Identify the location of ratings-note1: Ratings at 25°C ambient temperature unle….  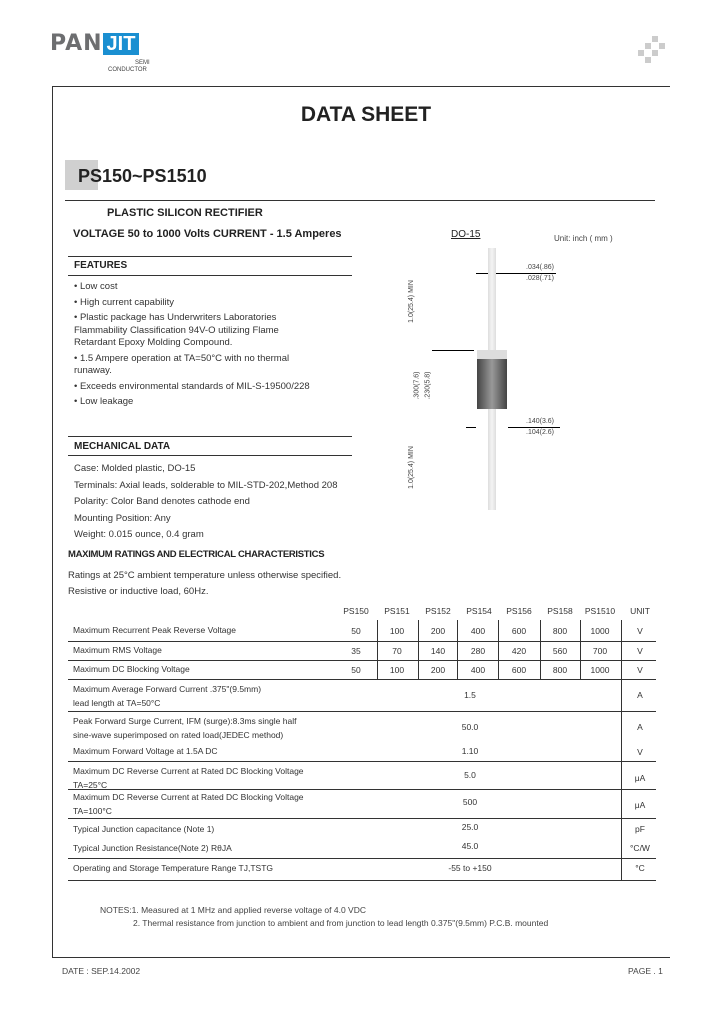
(205, 575).